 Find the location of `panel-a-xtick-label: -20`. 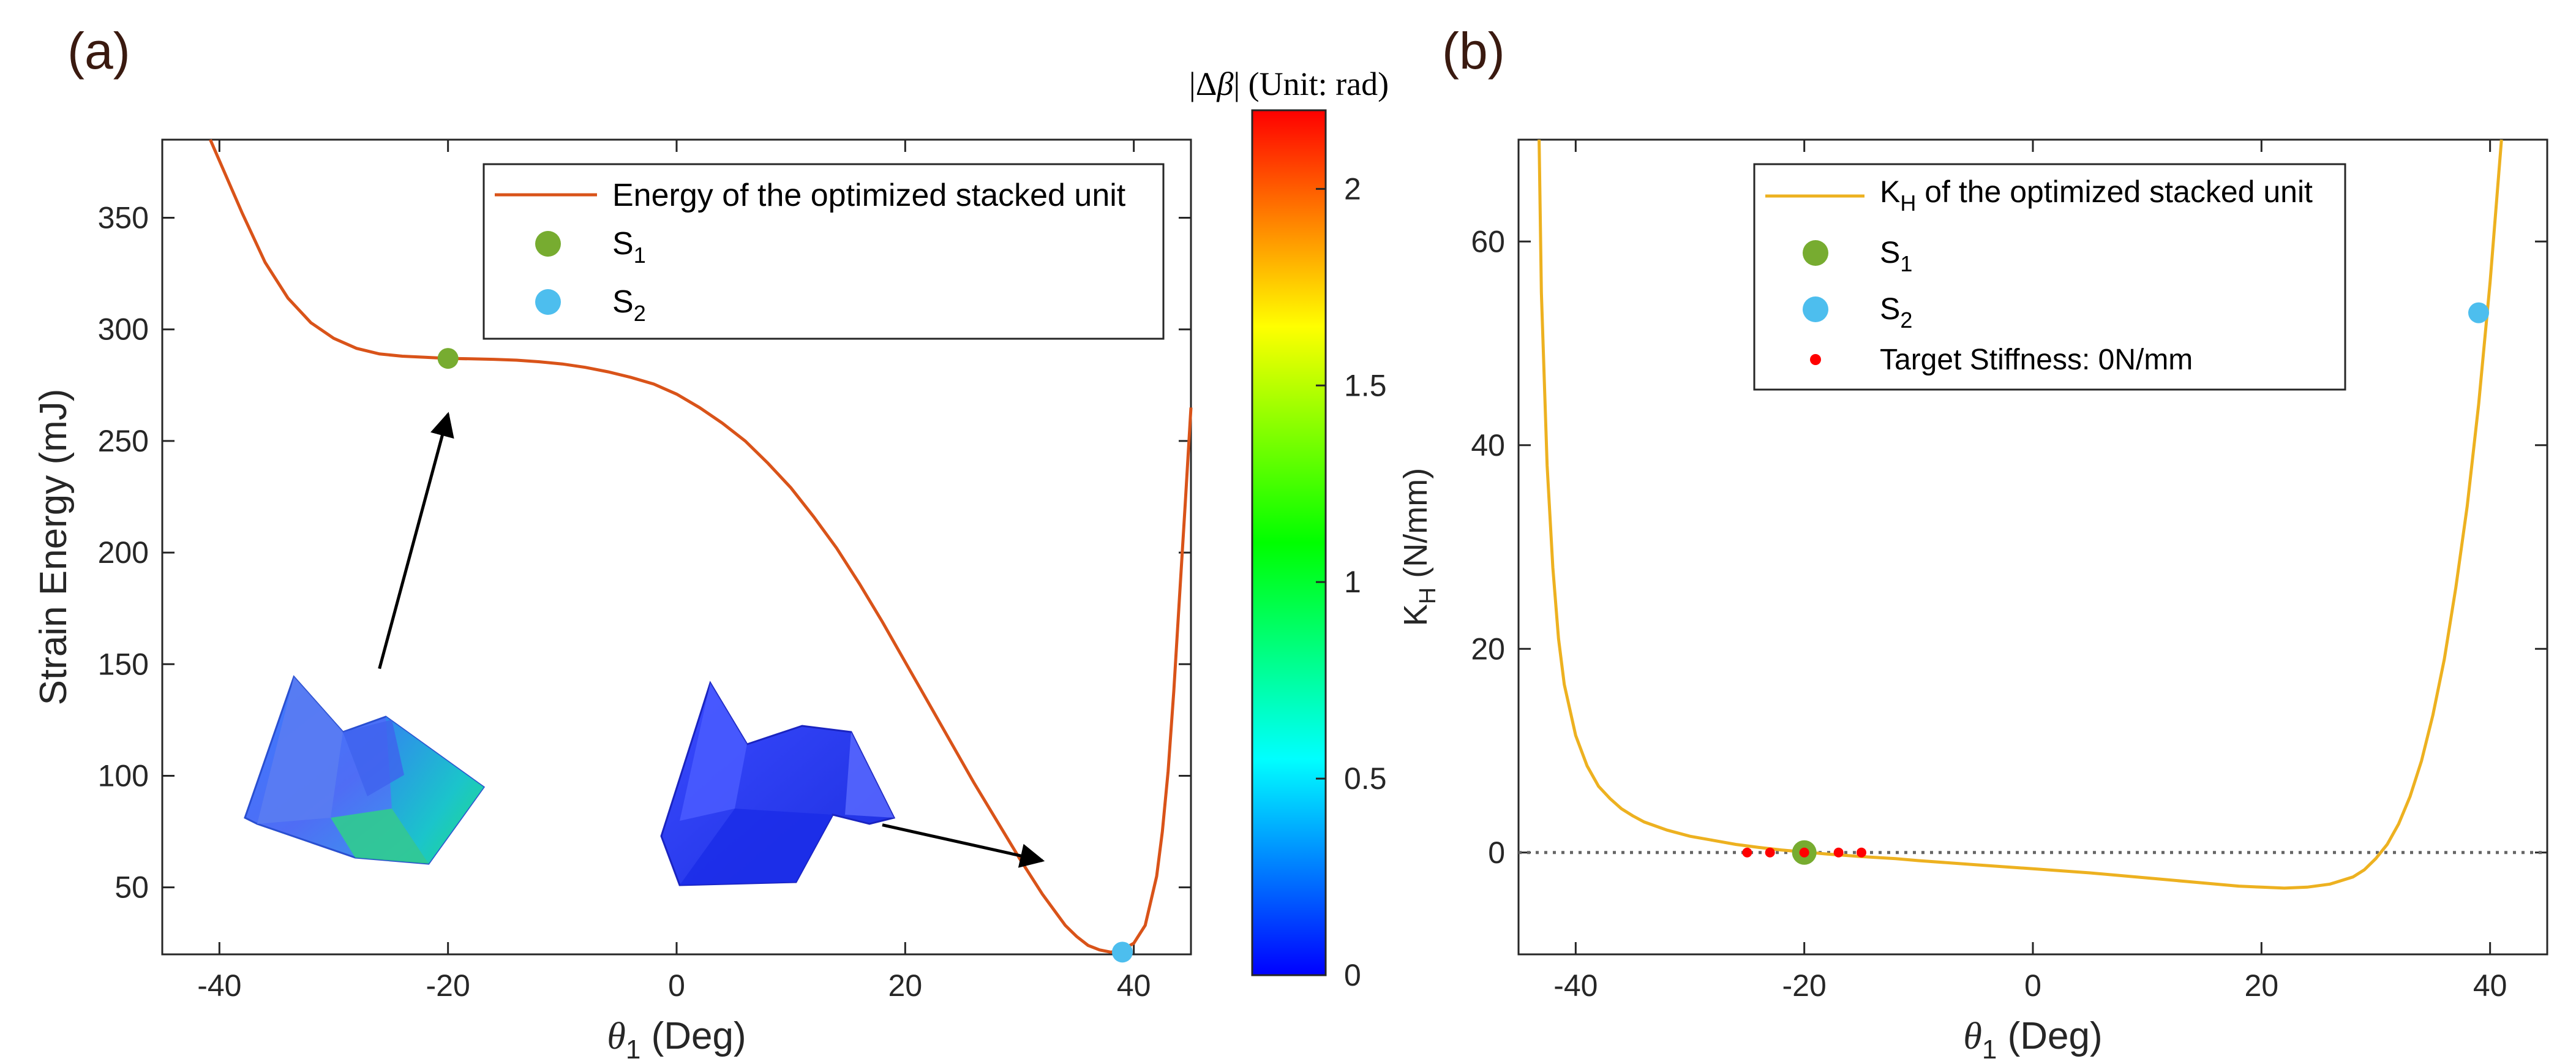

panel-a-xtick-label: -20 is located at coordinates (448, 985).